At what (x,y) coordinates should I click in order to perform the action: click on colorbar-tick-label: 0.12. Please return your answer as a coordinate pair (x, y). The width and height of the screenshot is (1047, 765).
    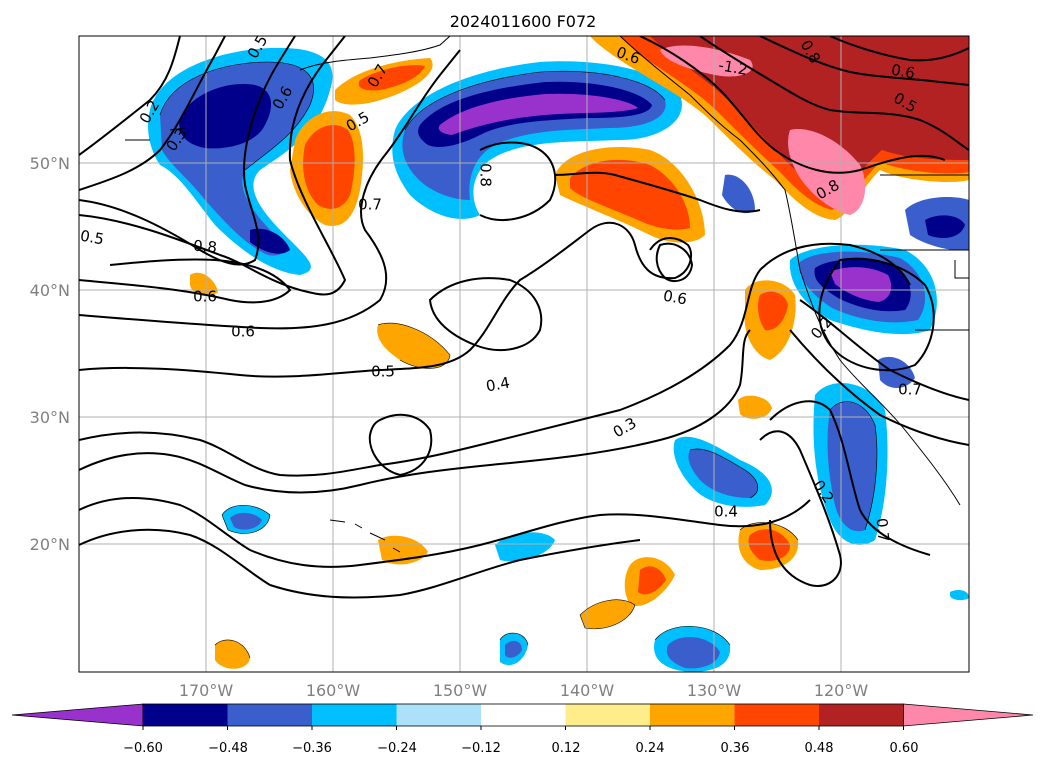
    Looking at the image, I should click on (566, 748).